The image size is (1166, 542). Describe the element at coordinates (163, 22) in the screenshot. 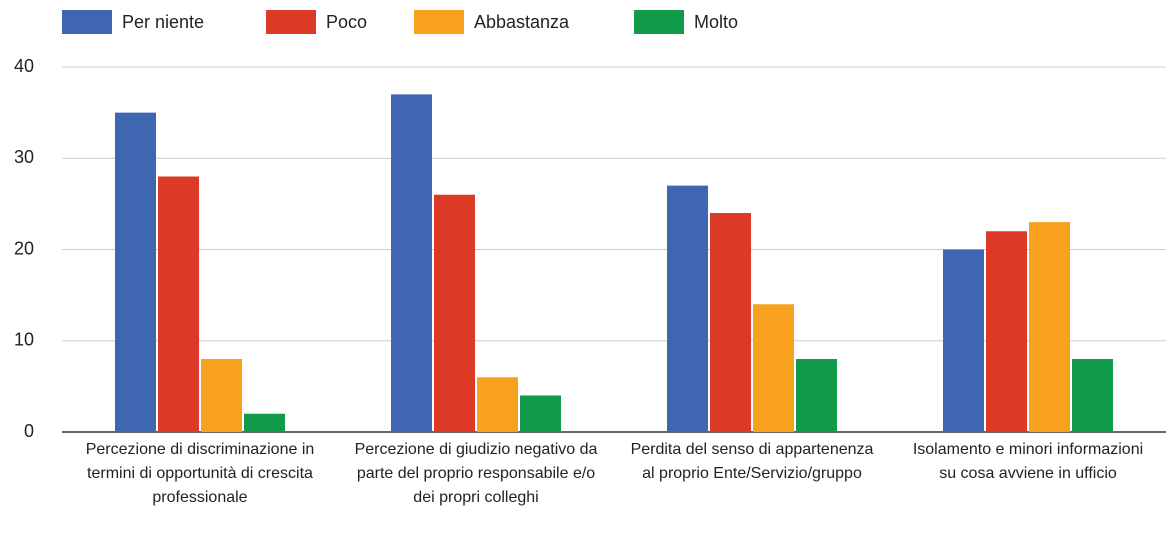

I see `legend-label: Per niente` at that location.